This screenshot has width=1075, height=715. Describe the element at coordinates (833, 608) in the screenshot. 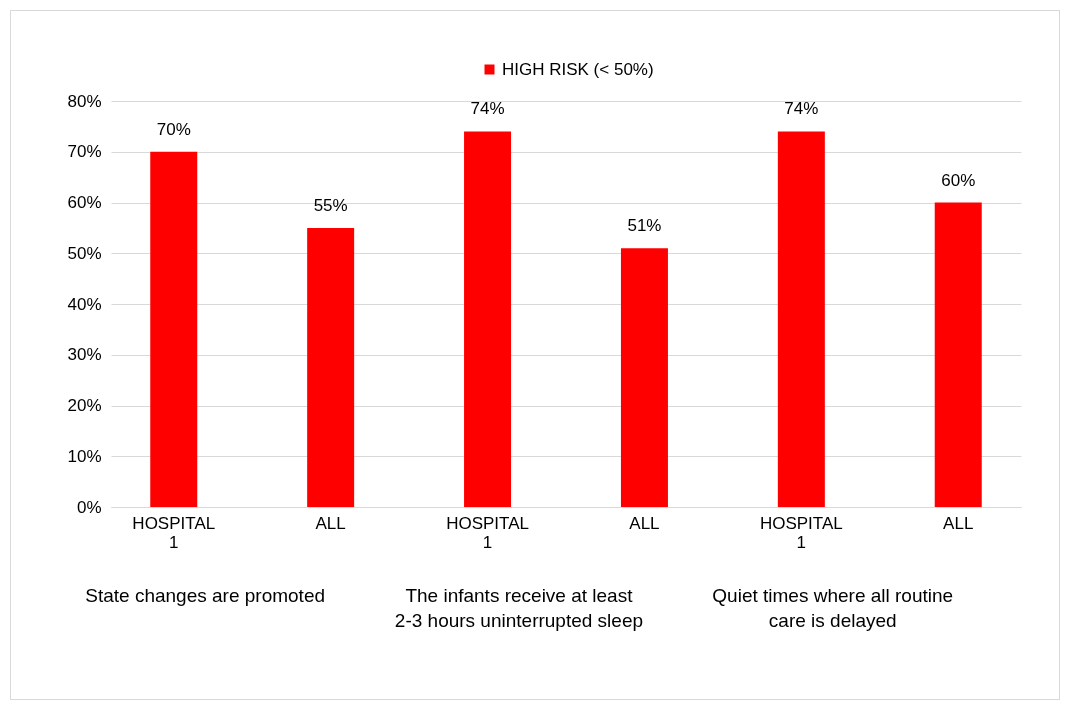

I see `text: Quiet times where all routine care is delayed` at that location.